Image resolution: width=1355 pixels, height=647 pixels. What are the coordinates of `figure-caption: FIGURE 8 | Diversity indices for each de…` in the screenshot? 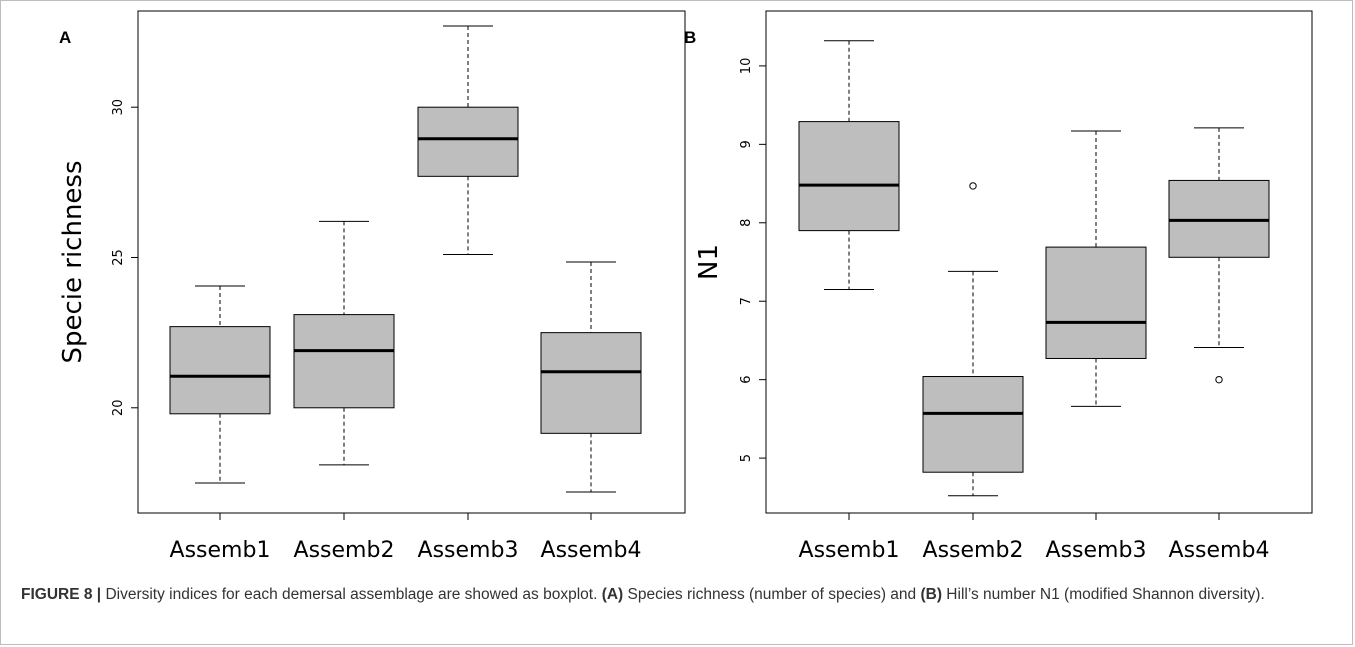 It's located at (676, 595).